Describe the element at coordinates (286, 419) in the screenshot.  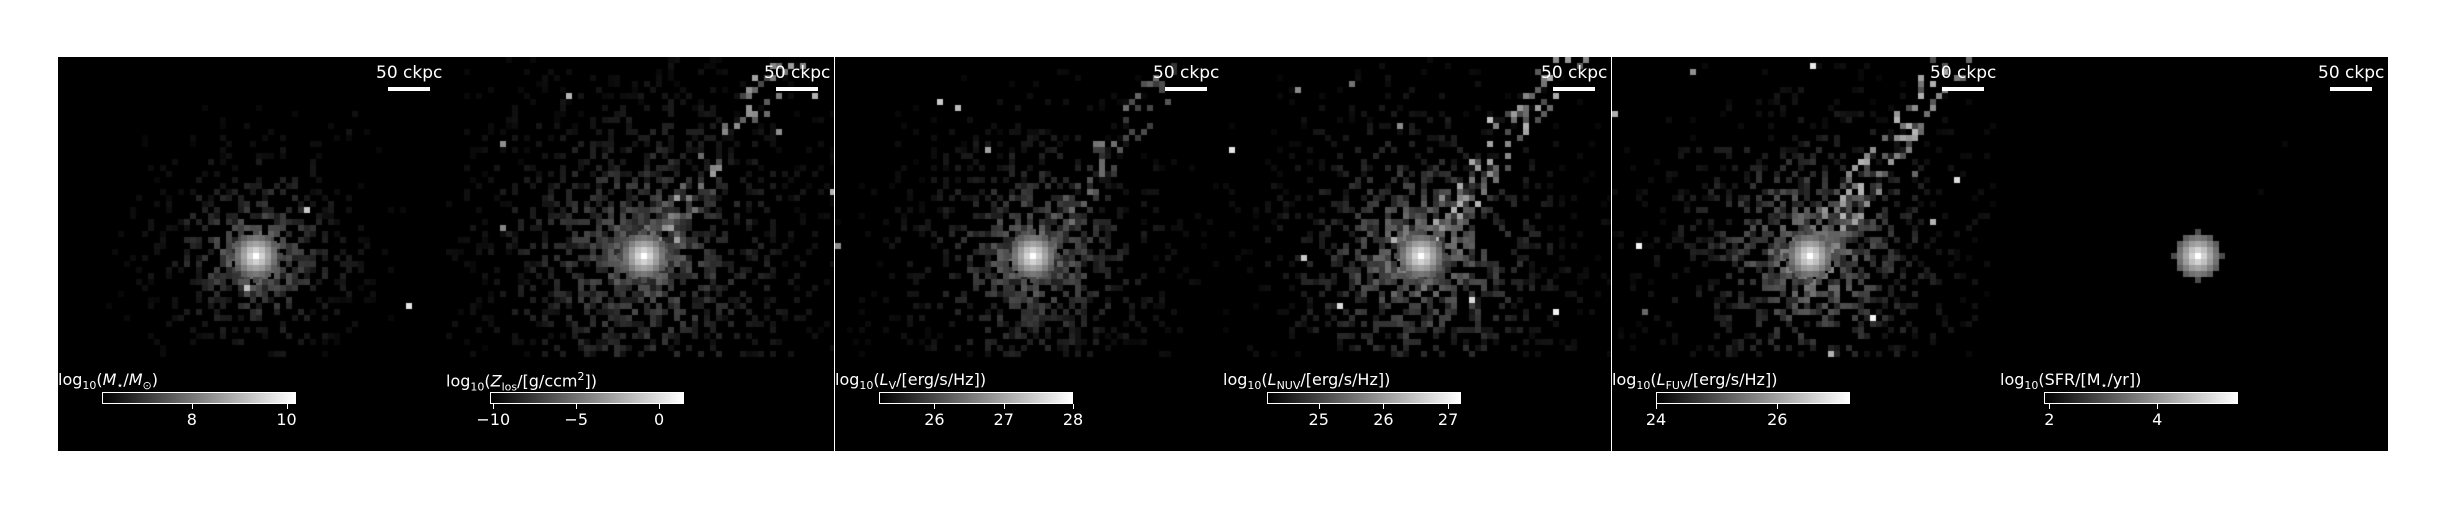
I see `colorbar-tick-label: 10` at that location.